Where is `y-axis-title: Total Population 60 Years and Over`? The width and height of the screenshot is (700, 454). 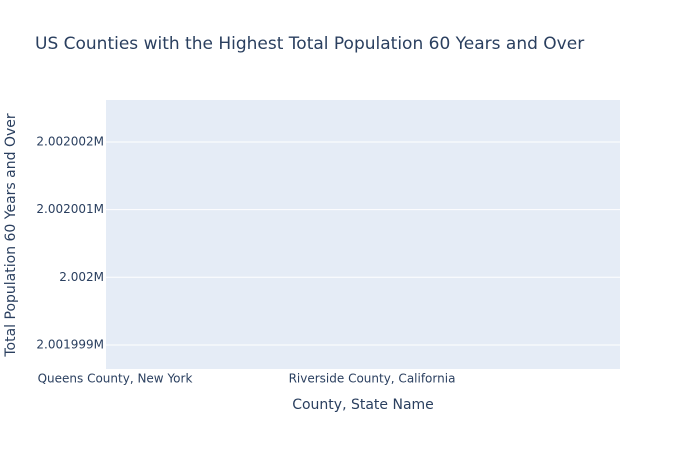 y-axis-title: Total Population 60 Years and Over is located at coordinates (11, 235).